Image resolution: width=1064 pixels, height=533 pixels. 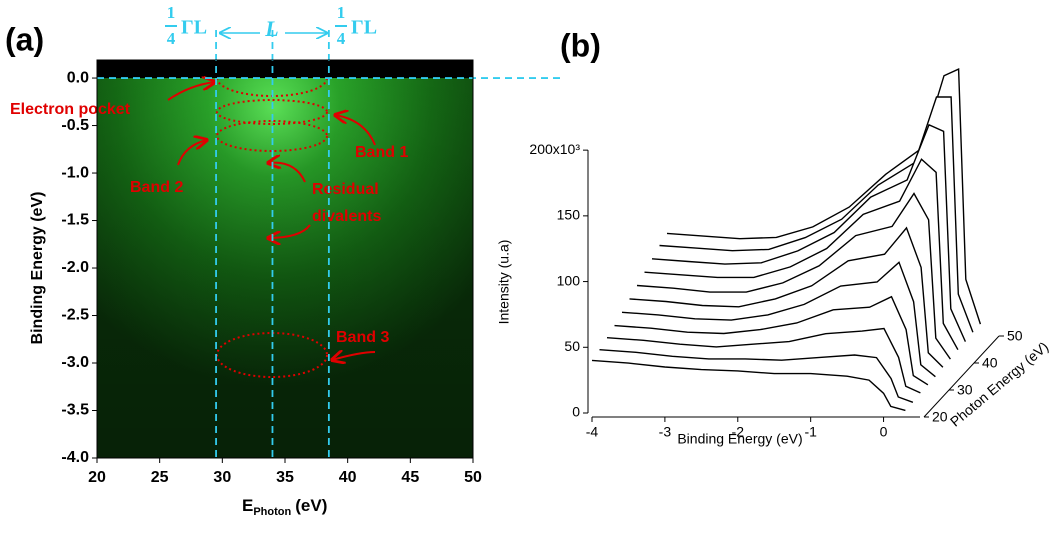 What do you see at coordinates (569, 215) in the screenshot?
I see `y-tick-label: 150` at bounding box center [569, 215].